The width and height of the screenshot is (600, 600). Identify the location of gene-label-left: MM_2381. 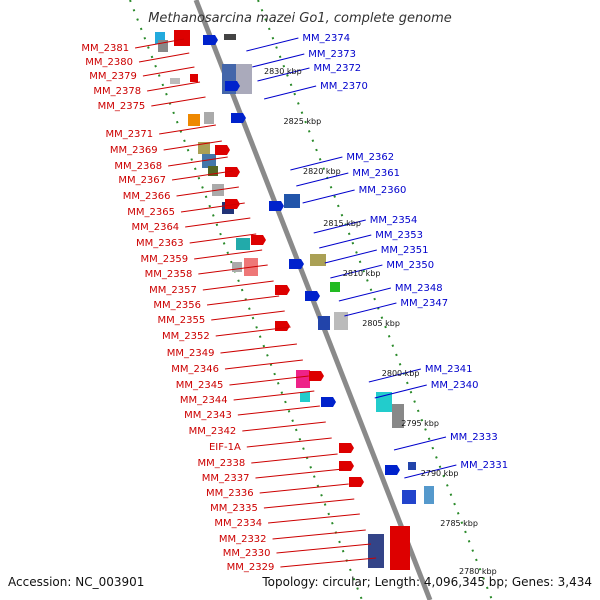
(105, 48).